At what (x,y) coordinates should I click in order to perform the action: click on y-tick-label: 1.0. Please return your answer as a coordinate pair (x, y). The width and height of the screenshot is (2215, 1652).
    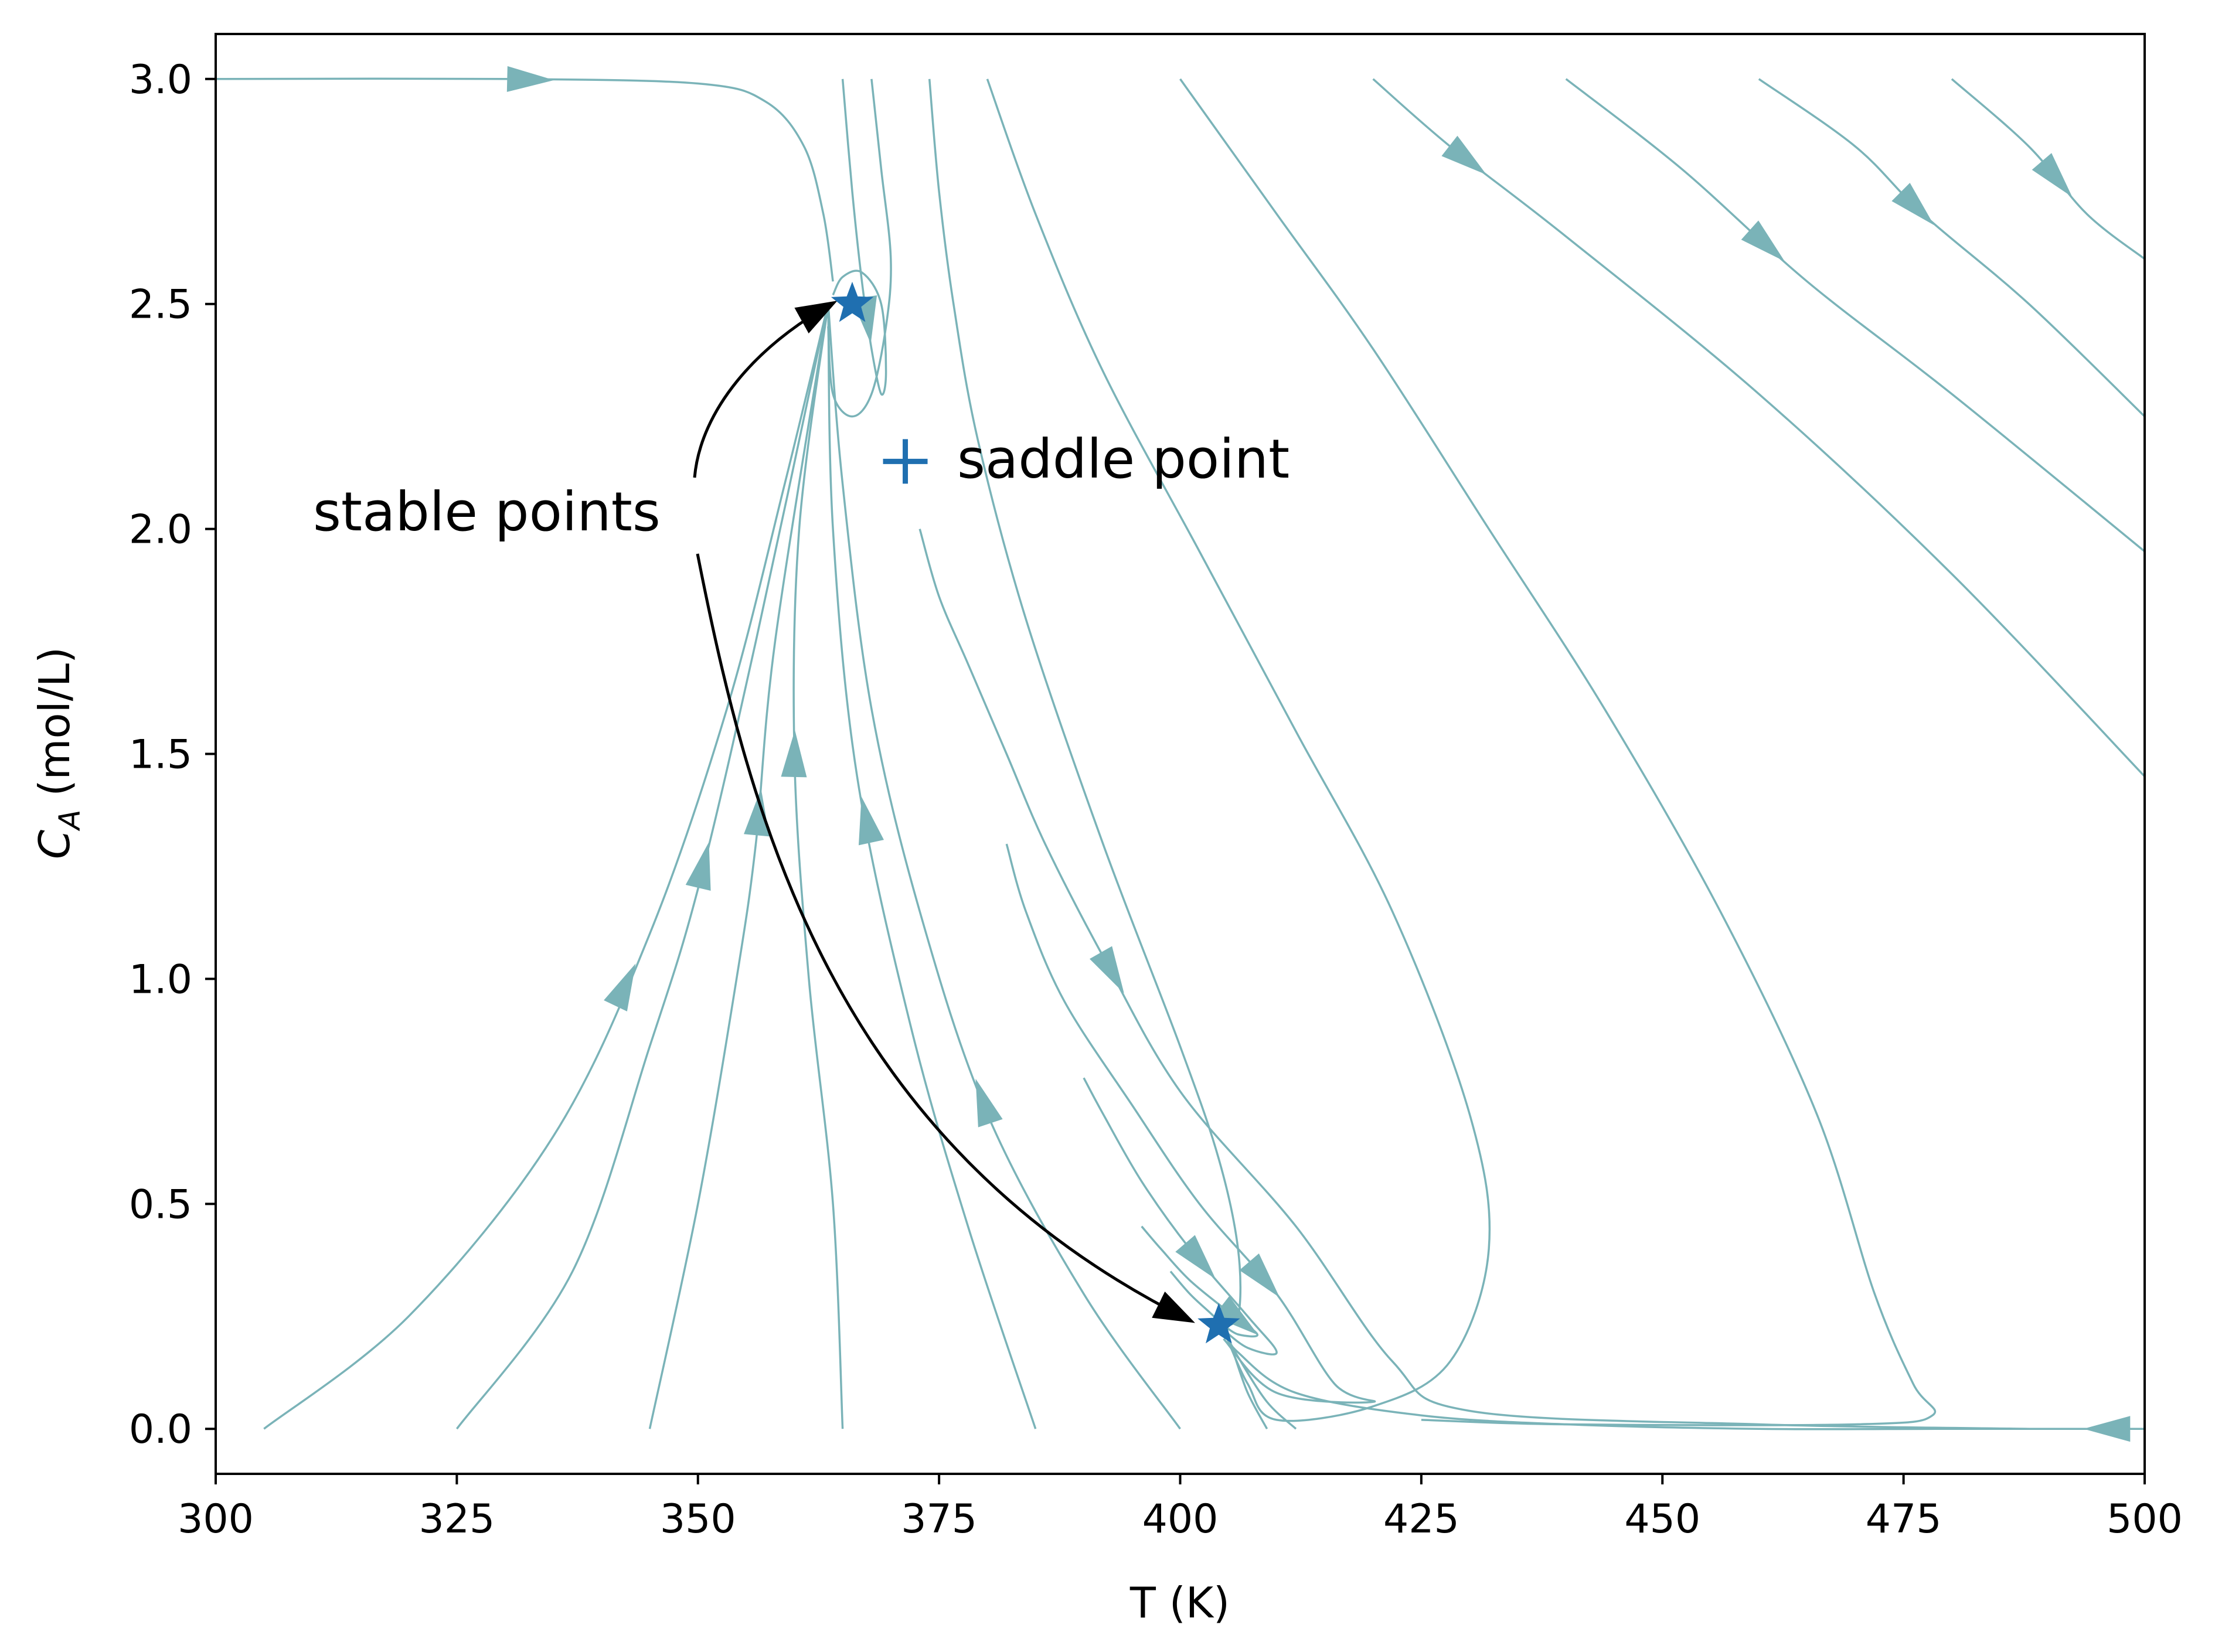
    Looking at the image, I should click on (160, 979).